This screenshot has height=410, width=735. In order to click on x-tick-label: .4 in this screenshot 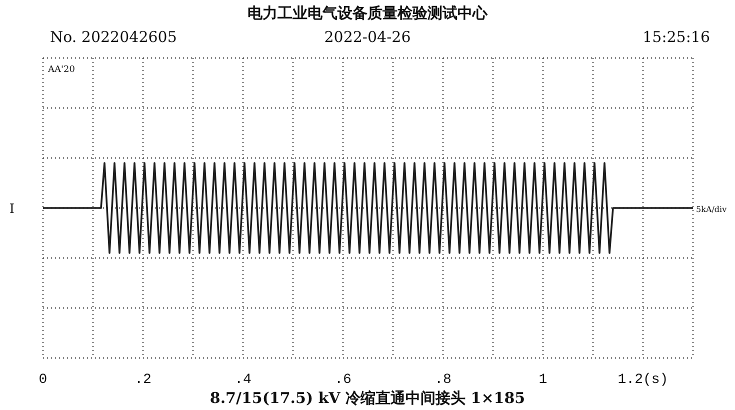, I will do `click(243, 380)`.